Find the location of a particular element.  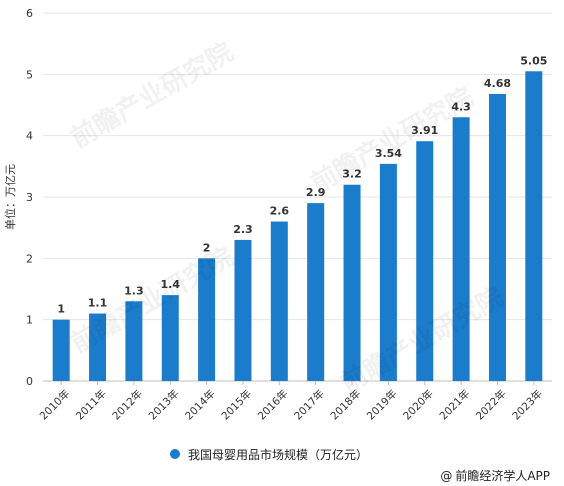

data-label: 2 is located at coordinates (207, 247).